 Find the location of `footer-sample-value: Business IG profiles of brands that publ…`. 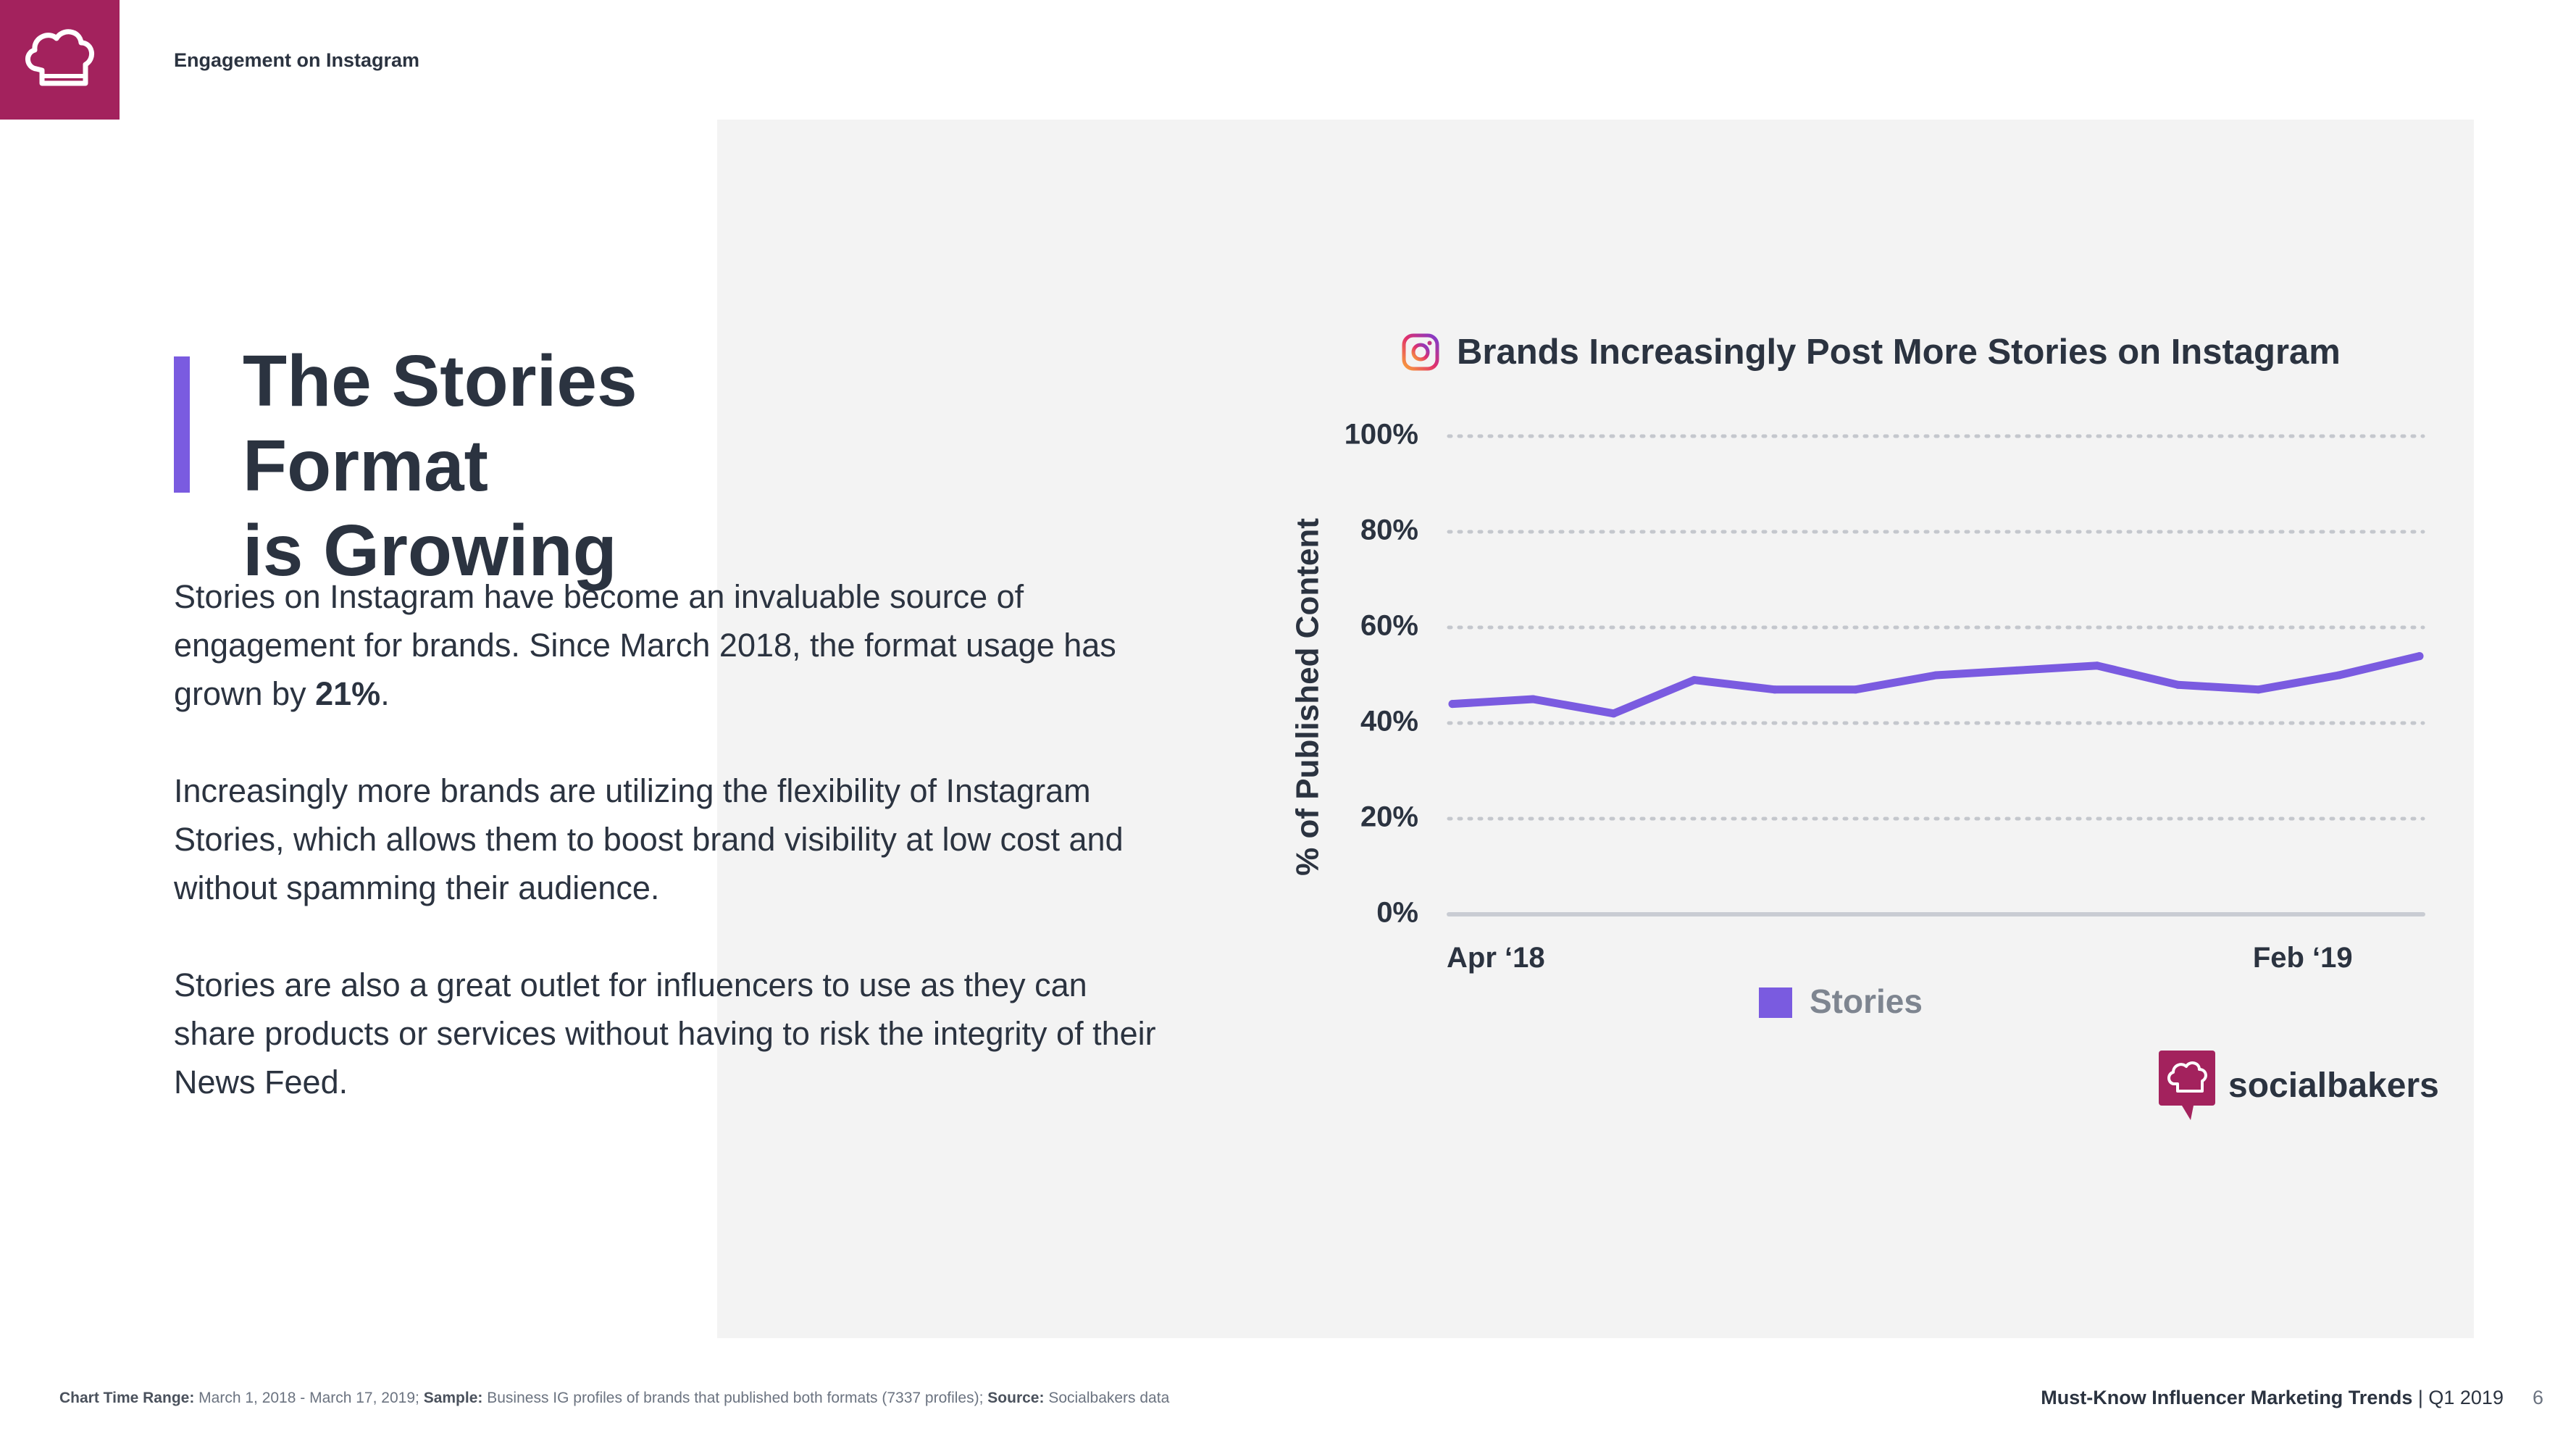

footer-sample-value: Business IG profiles of brands that publ… is located at coordinates (735, 1398).